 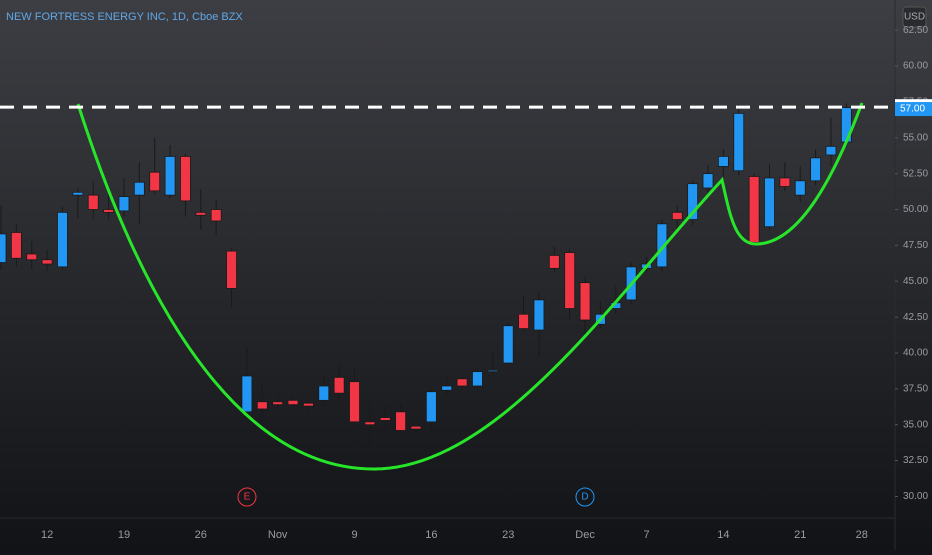 What do you see at coordinates (915, 66) in the screenshot?
I see `y-tick-label: 60.00` at bounding box center [915, 66].